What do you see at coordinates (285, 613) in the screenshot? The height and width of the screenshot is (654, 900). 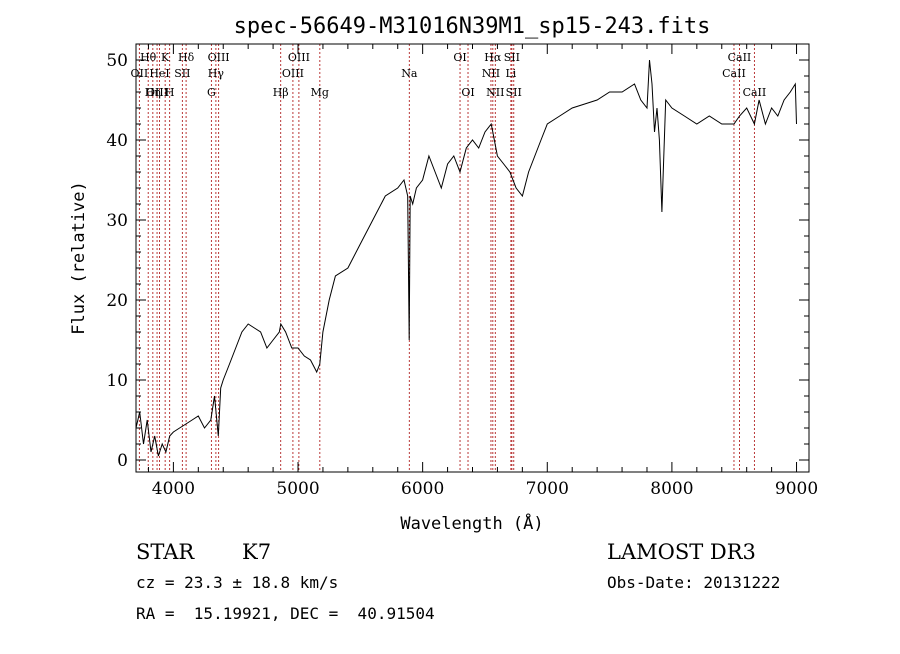 I see `coordinates: RA = 15.19921, DEC = 40.91504` at bounding box center [285, 613].